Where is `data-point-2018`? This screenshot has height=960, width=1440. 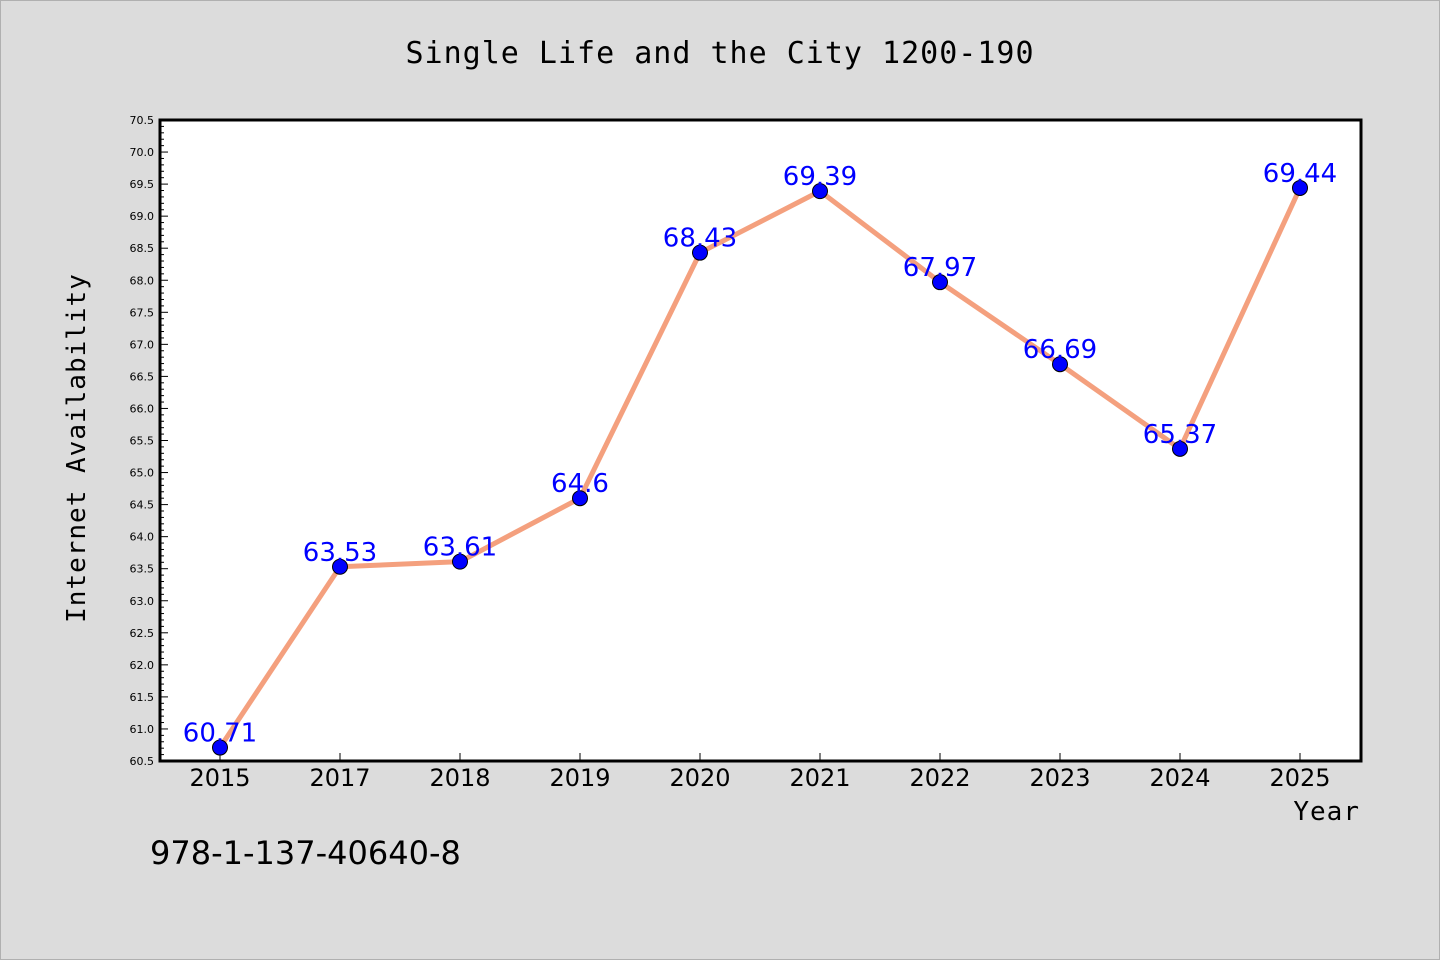 data-point-2018 is located at coordinates (460, 561).